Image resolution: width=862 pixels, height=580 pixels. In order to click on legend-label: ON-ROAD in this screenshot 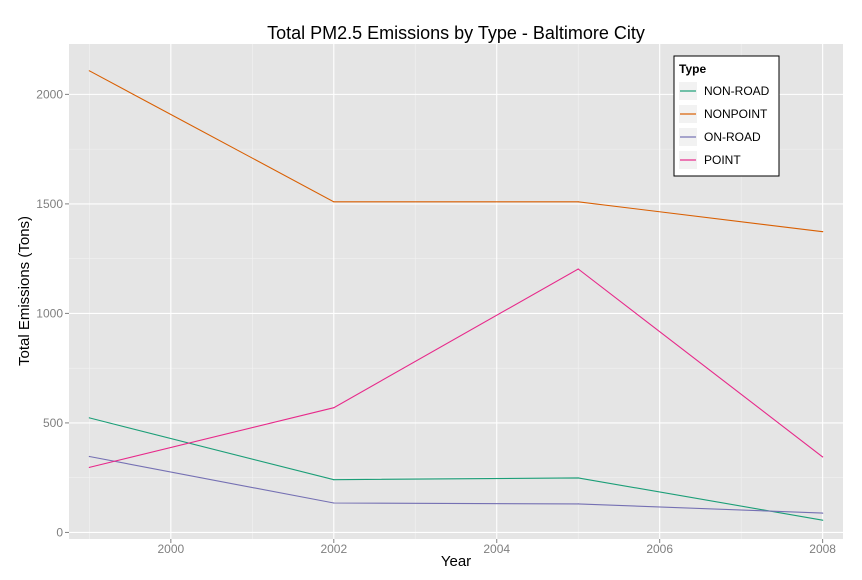, I will do `click(732, 137)`.